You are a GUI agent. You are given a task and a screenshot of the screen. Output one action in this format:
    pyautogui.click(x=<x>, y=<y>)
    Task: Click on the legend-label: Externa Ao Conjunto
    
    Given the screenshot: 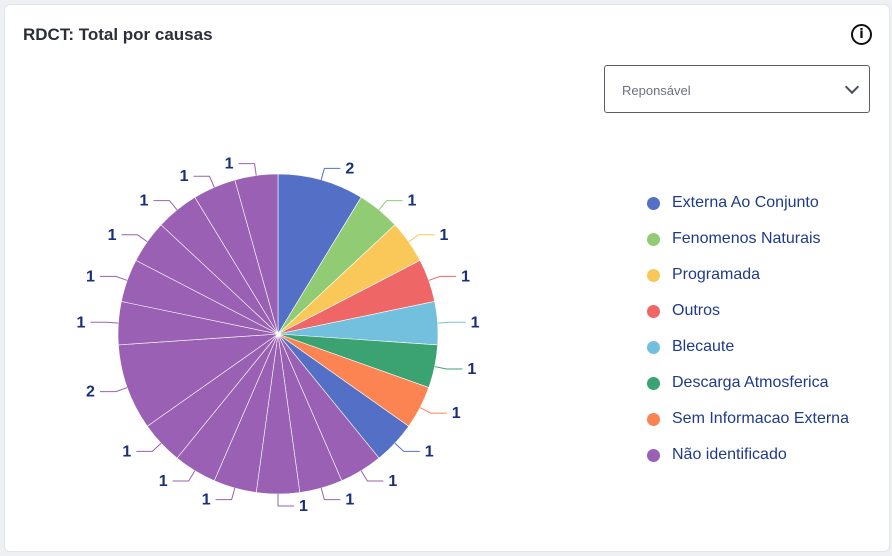 What is the action you would take?
    pyautogui.click(x=745, y=202)
    